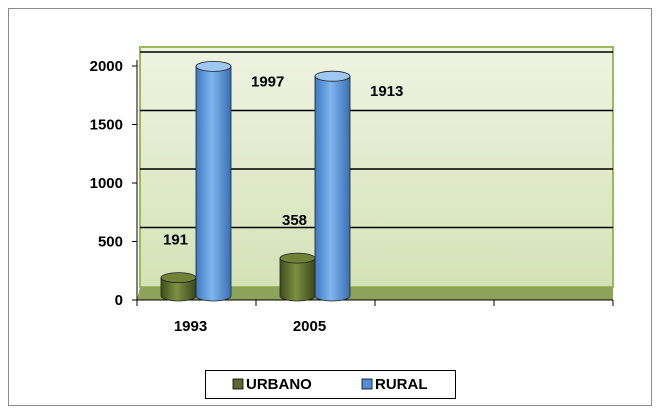 This screenshot has height=414, width=660. What do you see at coordinates (386, 91) in the screenshot?
I see `data-label: 1913` at bounding box center [386, 91].